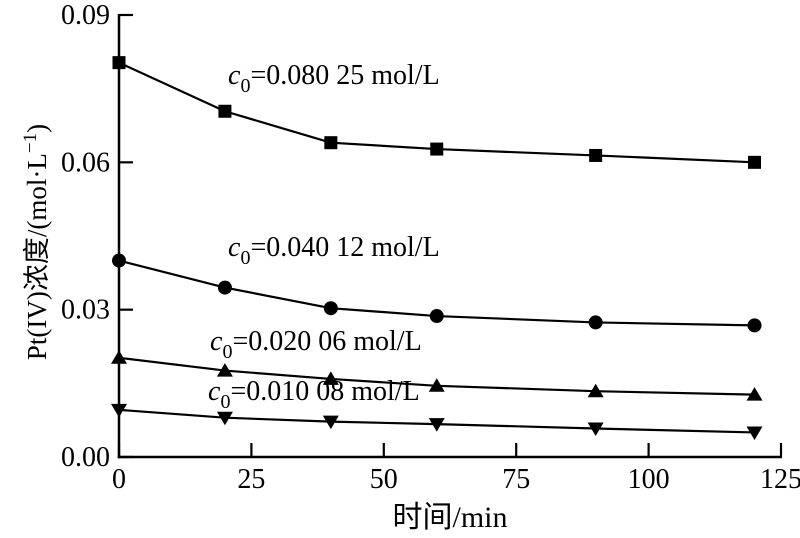 This screenshot has height=538, width=800. What do you see at coordinates (314, 394) in the screenshot?
I see `series-label-3: c0=0.010 08 mol/L` at bounding box center [314, 394].